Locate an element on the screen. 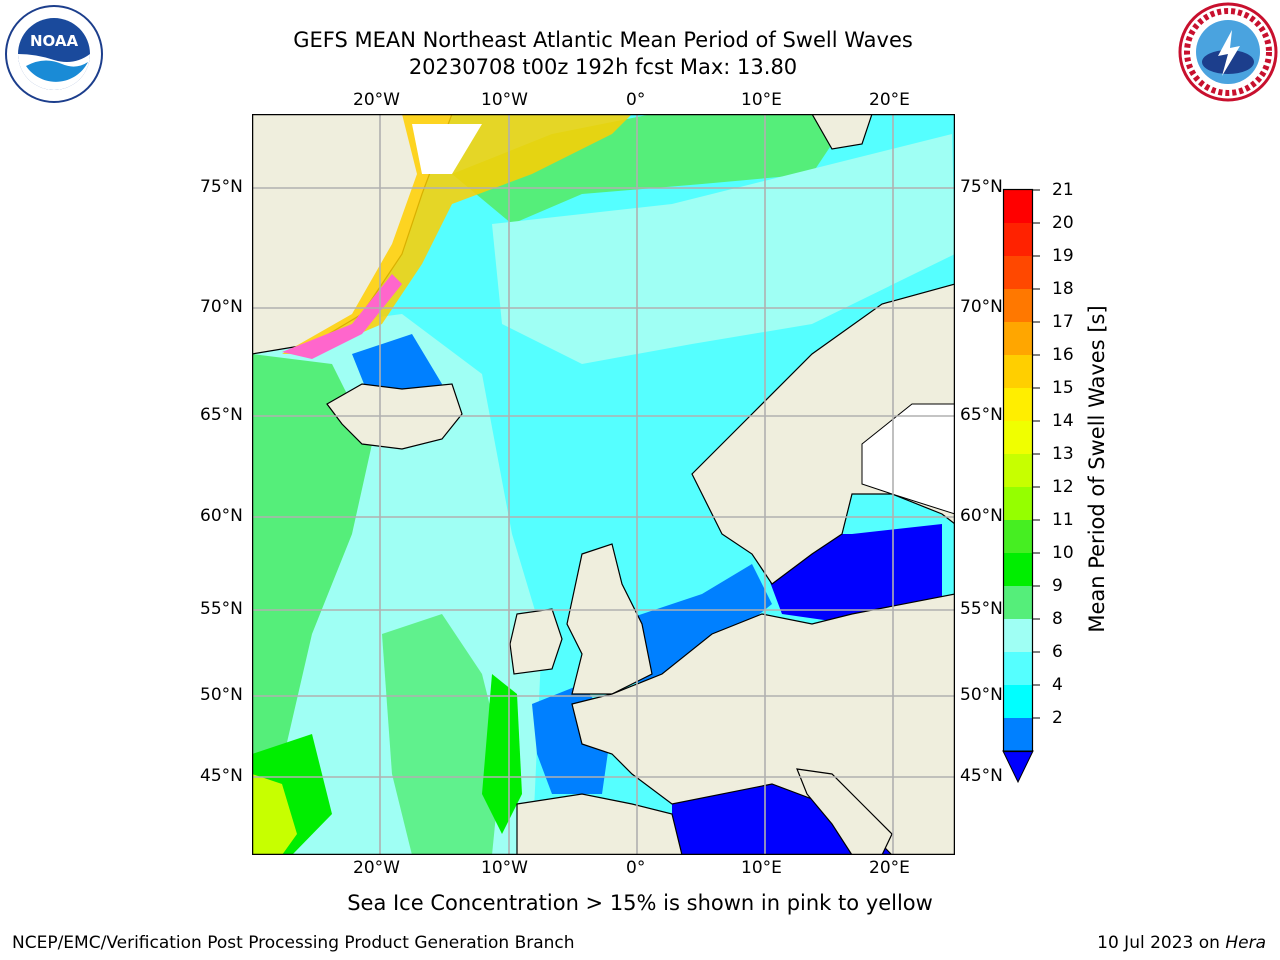 The image size is (1280, 960). lat-label-left-75n: 75°N is located at coordinates (221, 187).